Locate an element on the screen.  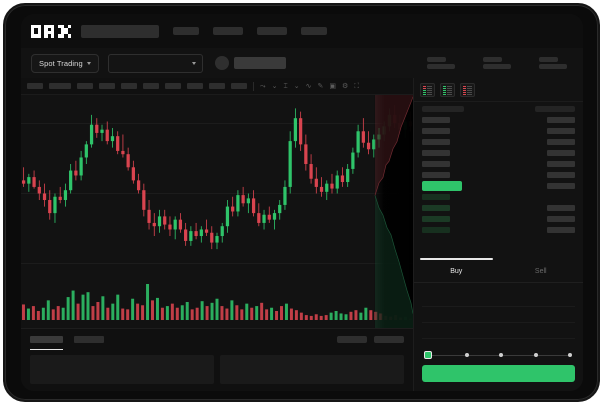
settings-gear-icon: ⚙ is located at coordinates (345, 86).